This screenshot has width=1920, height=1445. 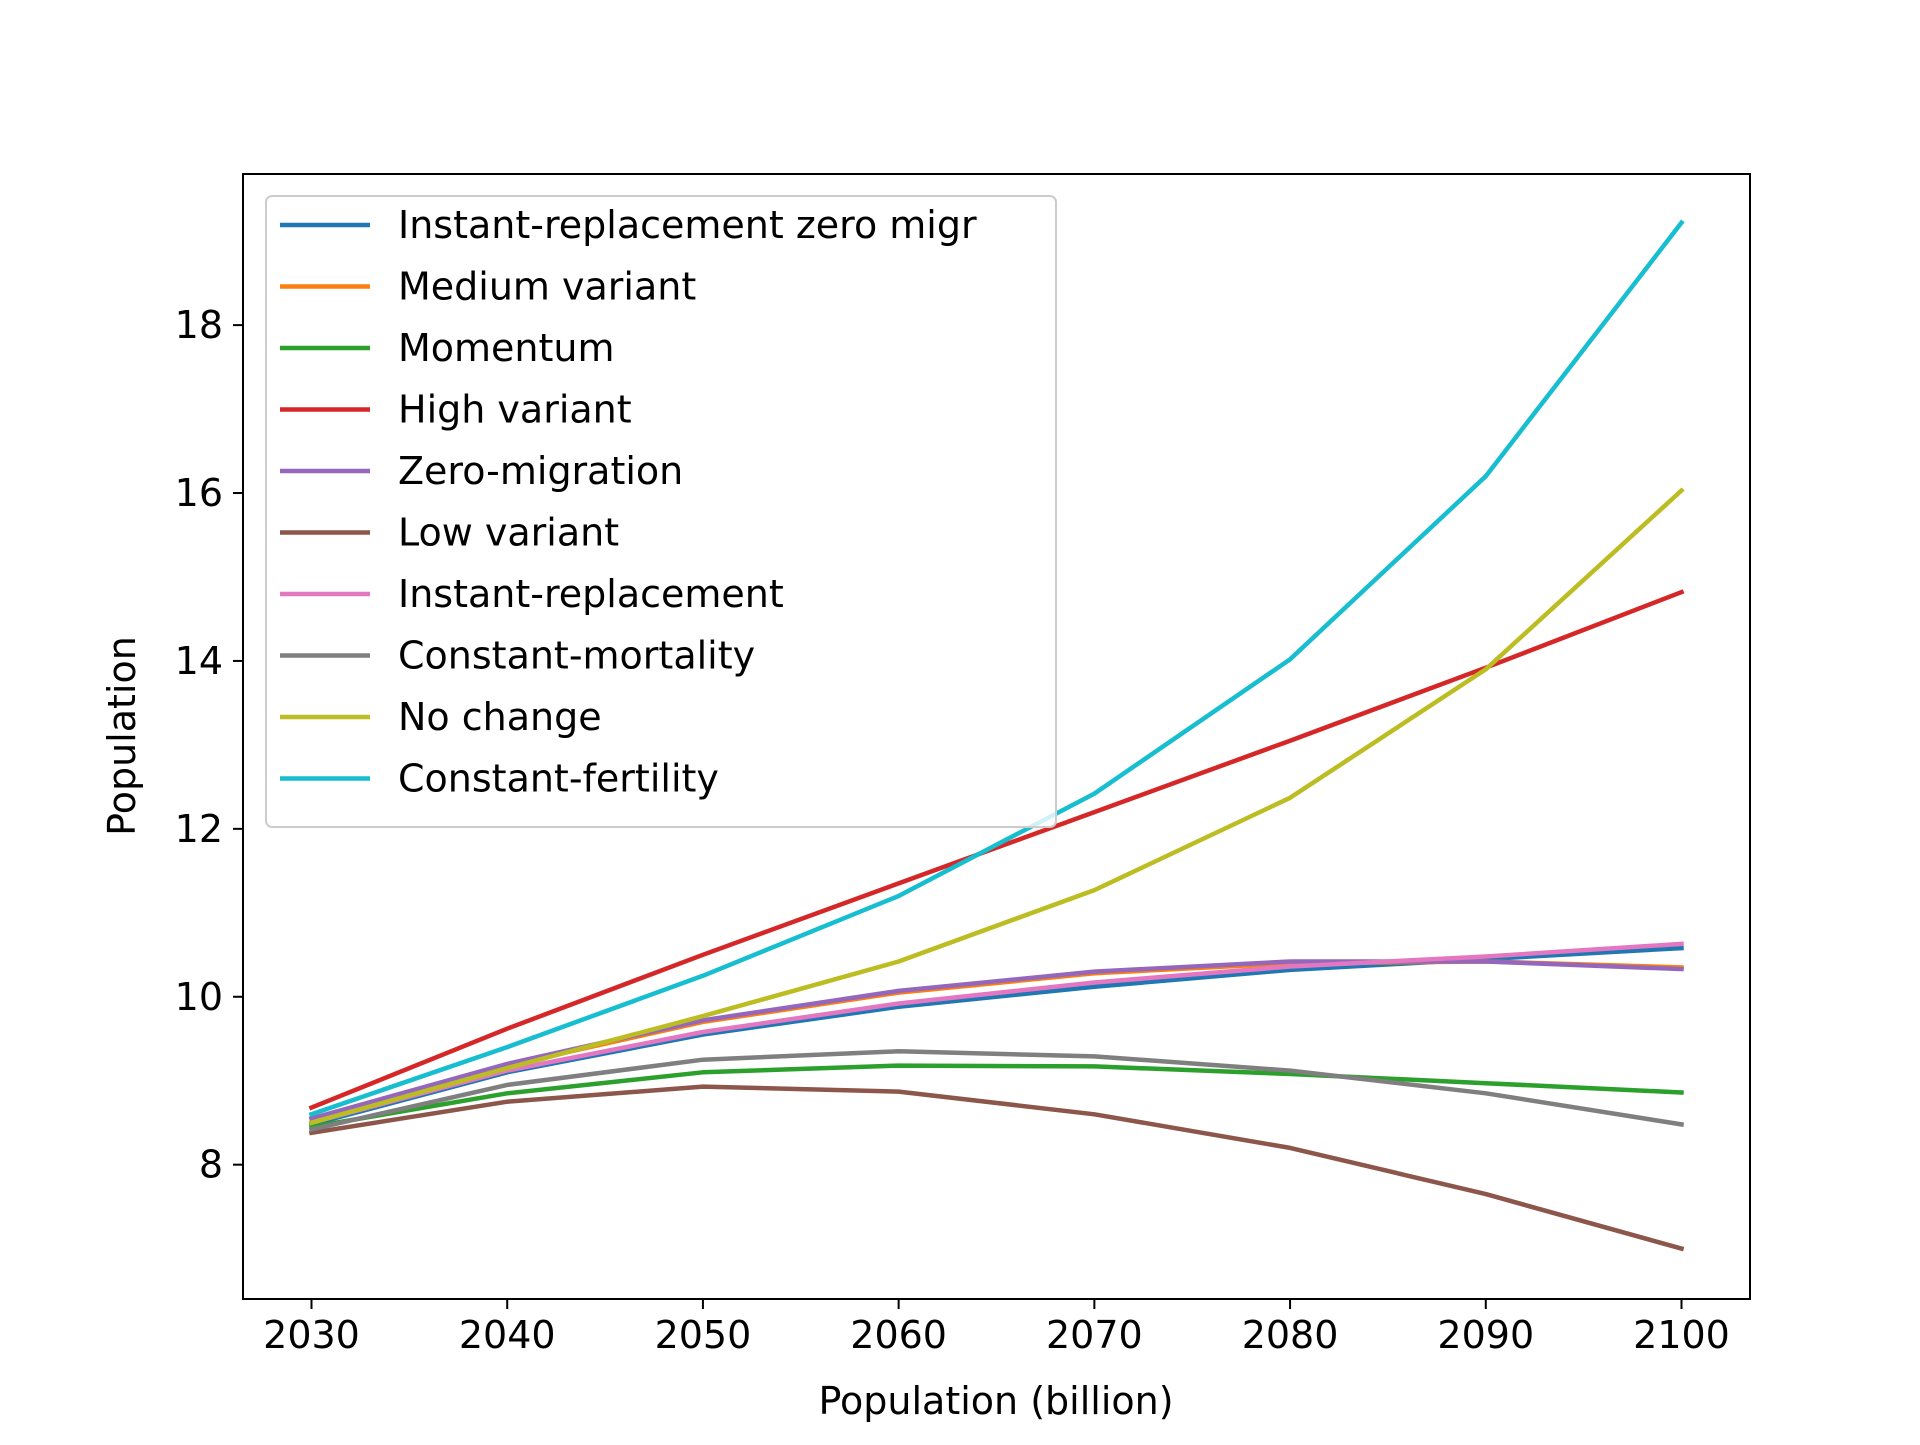 What do you see at coordinates (576, 656) in the screenshot?
I see `legend-label-7: Constant-mortality` at bounding box center [576, 656].